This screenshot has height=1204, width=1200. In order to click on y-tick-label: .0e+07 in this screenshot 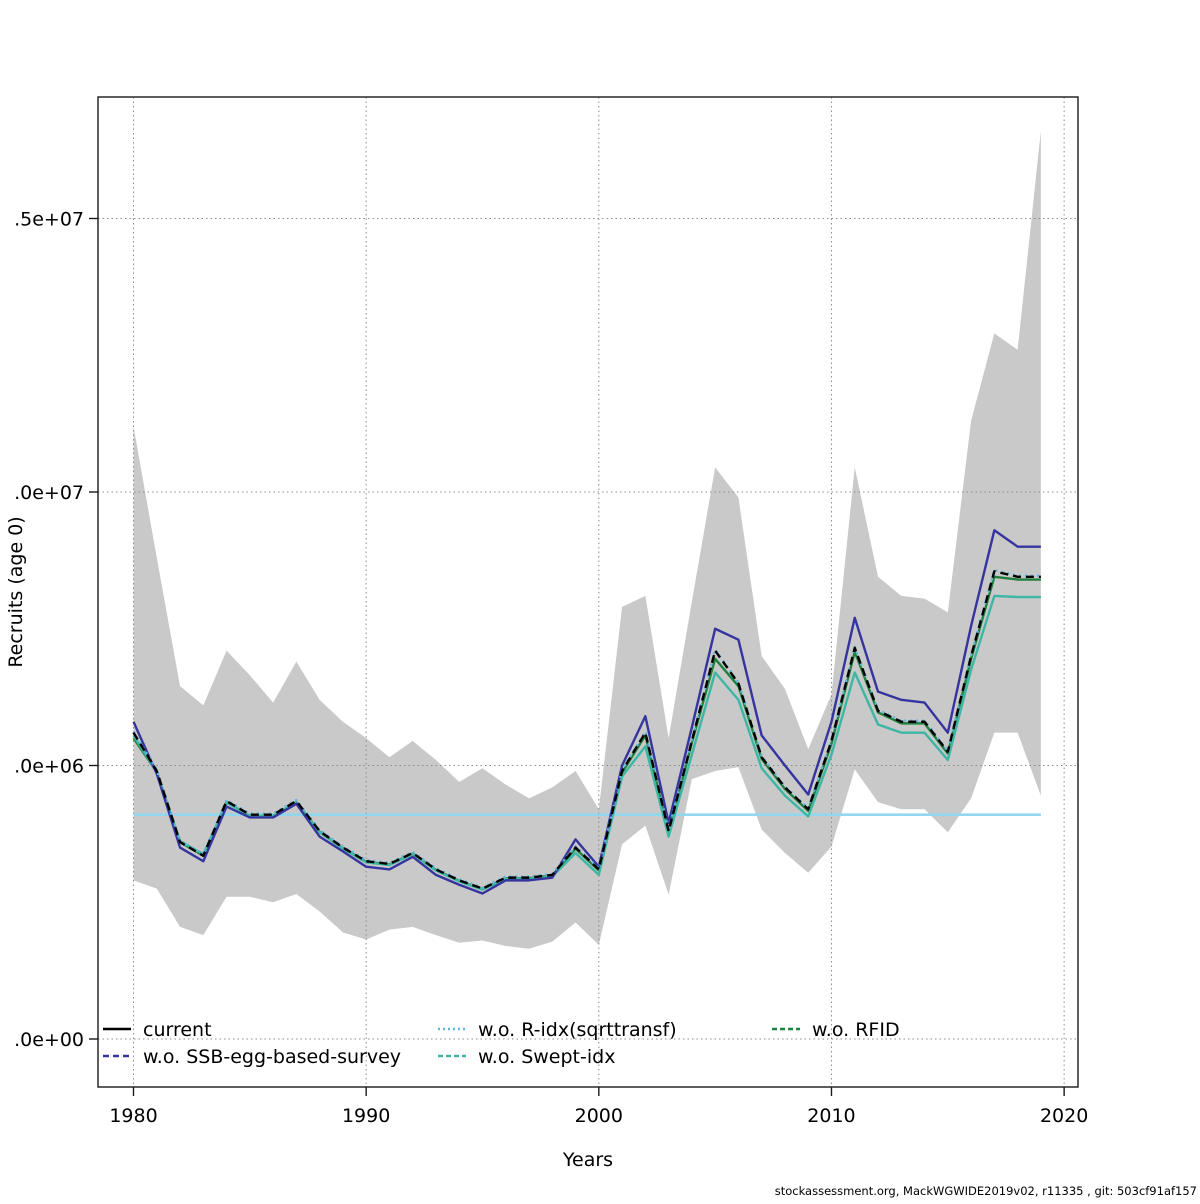, I will do `click(49, 493)`.